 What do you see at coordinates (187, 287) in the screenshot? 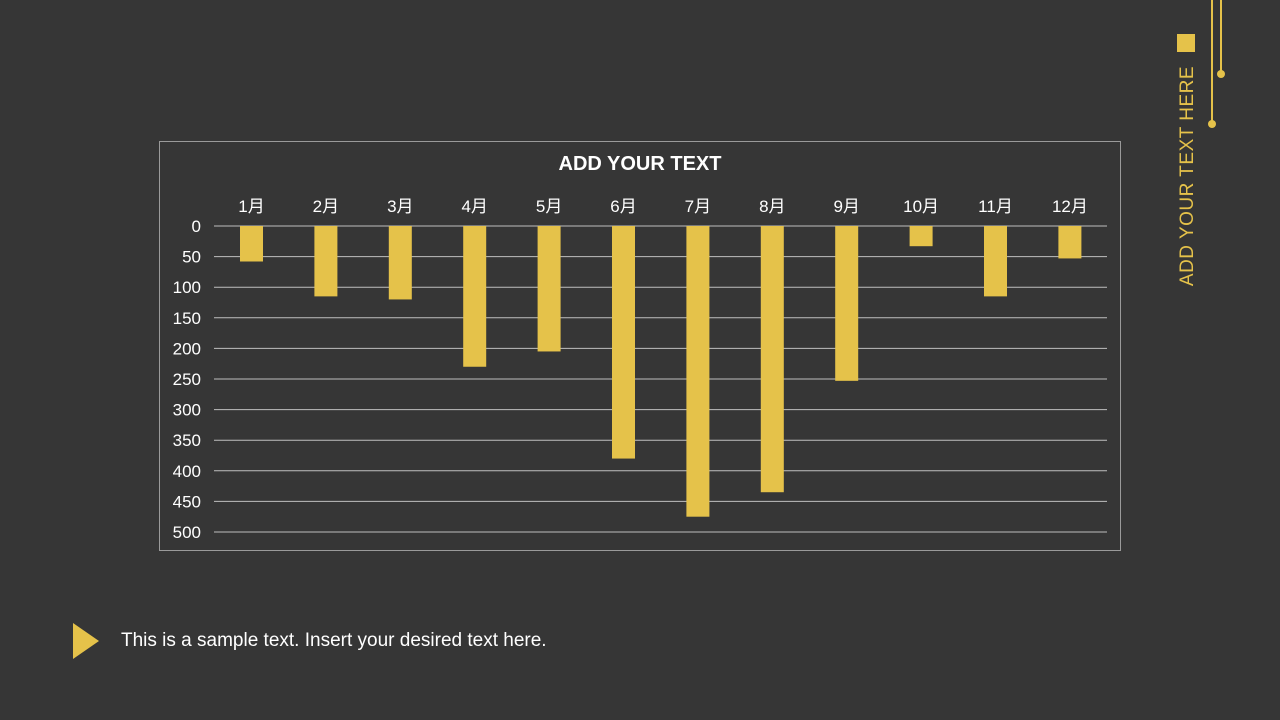
I see `y-tick-label: 100` at bounding box center [187, 287].